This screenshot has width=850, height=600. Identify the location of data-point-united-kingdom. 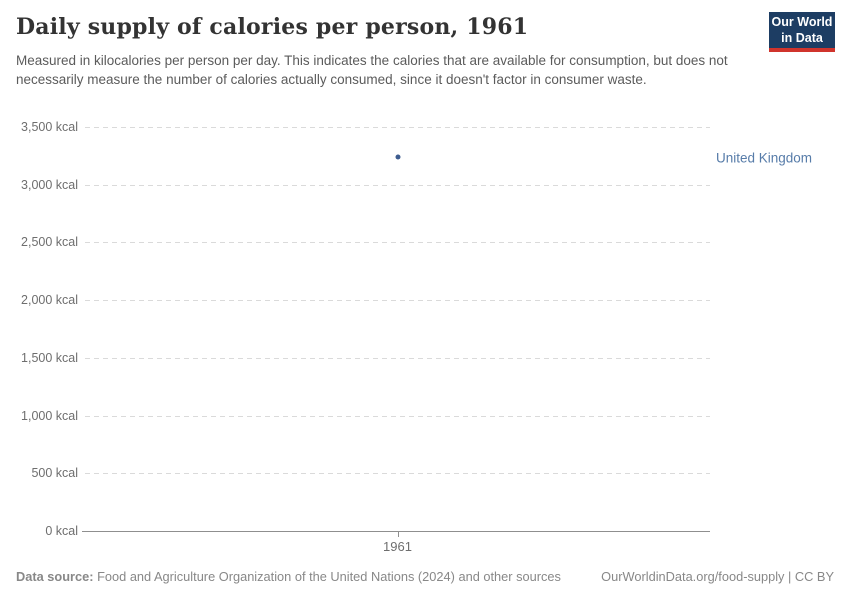
(397, 157).